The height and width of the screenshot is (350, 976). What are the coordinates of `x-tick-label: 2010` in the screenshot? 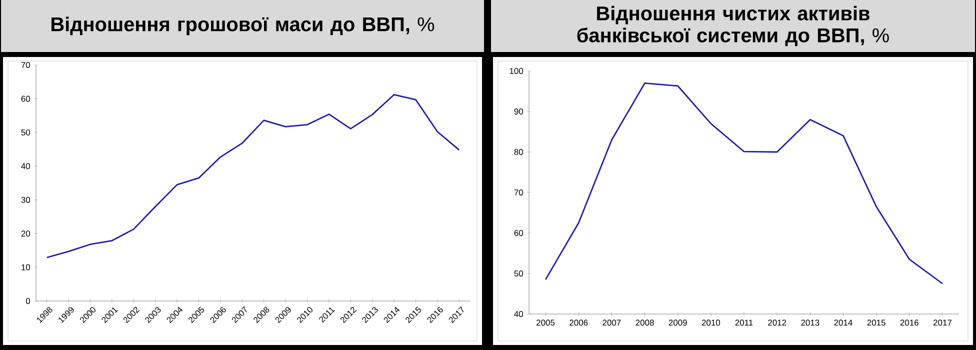 It's located at (711, 323).